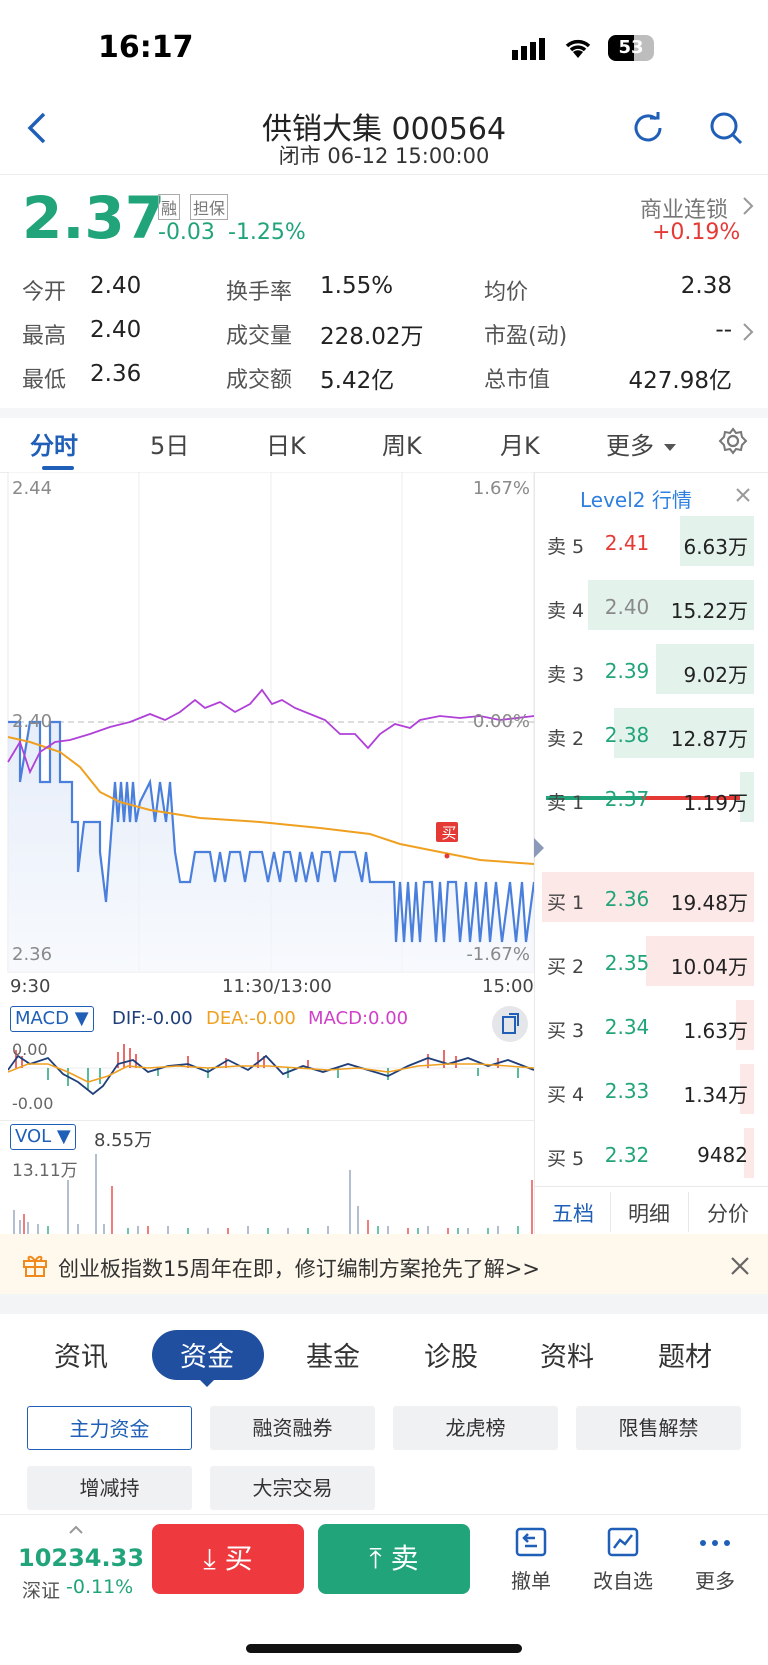  What do you see at coordinates (228, 1559) in the screenshot?
I see `buy-button: ⤓ 买` at bounding box center [228, 1559].